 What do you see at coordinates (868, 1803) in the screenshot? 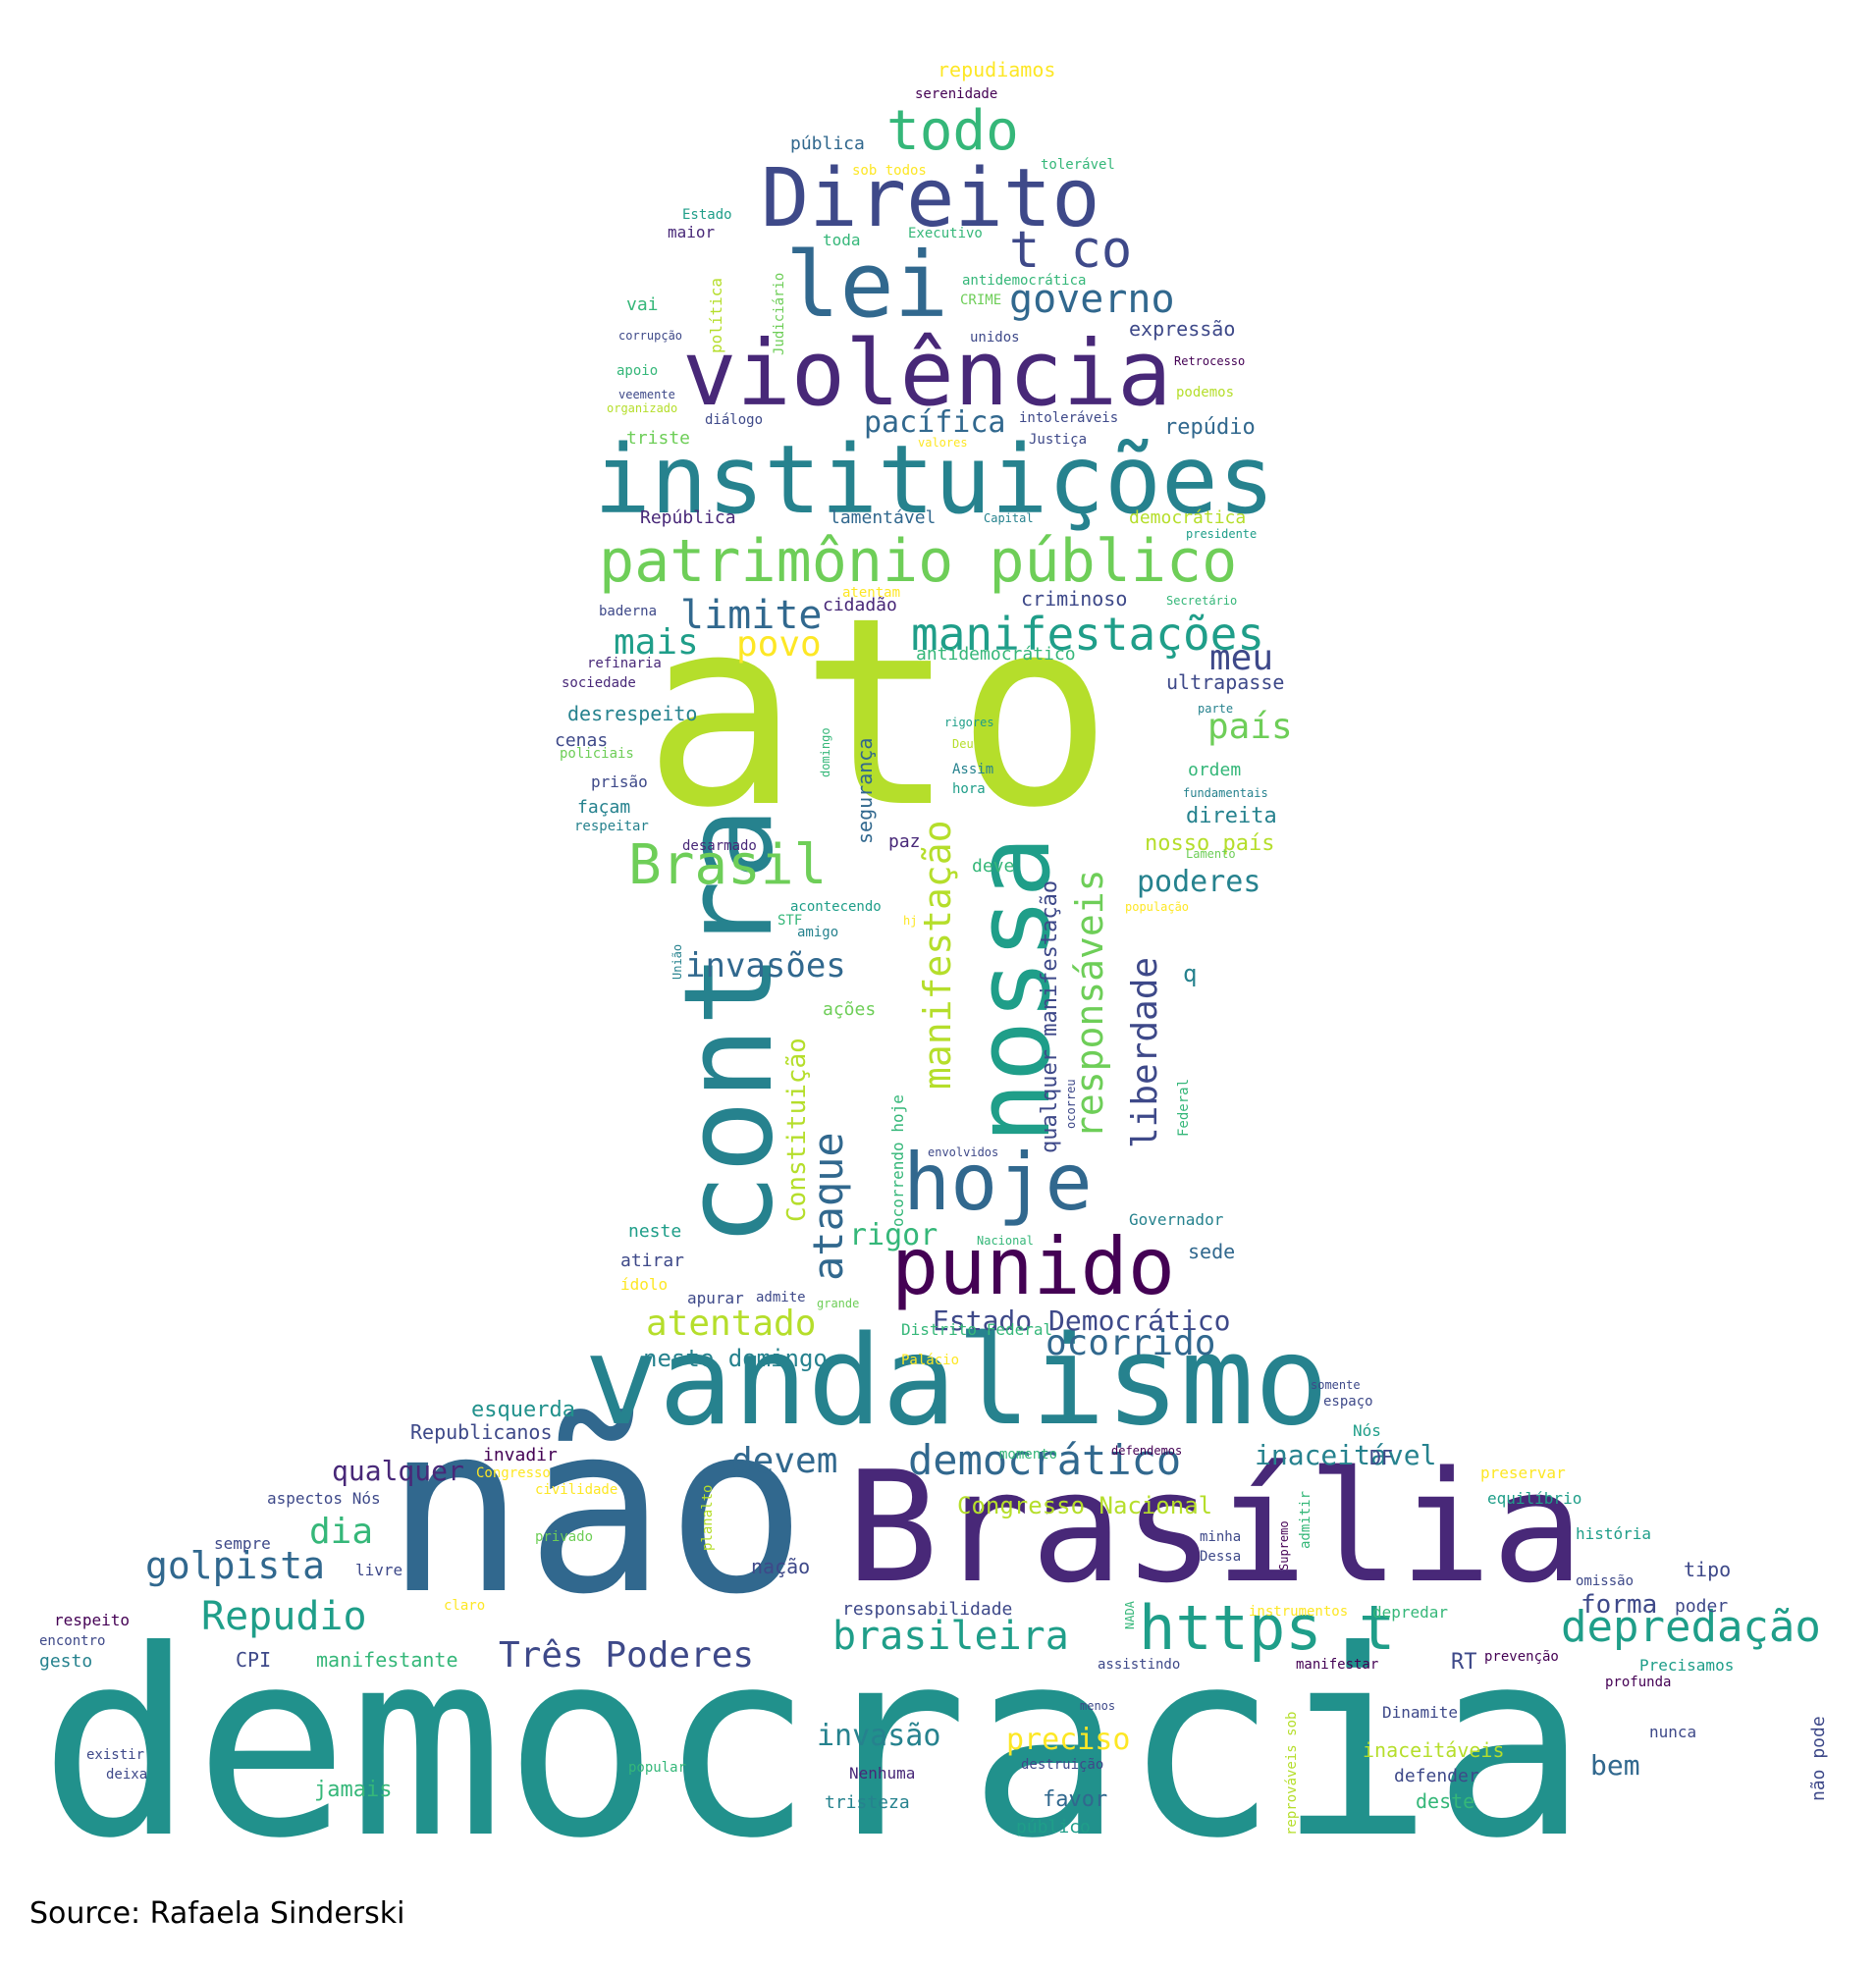
I see `word: tristeza` at bounding box center [868, 1803].